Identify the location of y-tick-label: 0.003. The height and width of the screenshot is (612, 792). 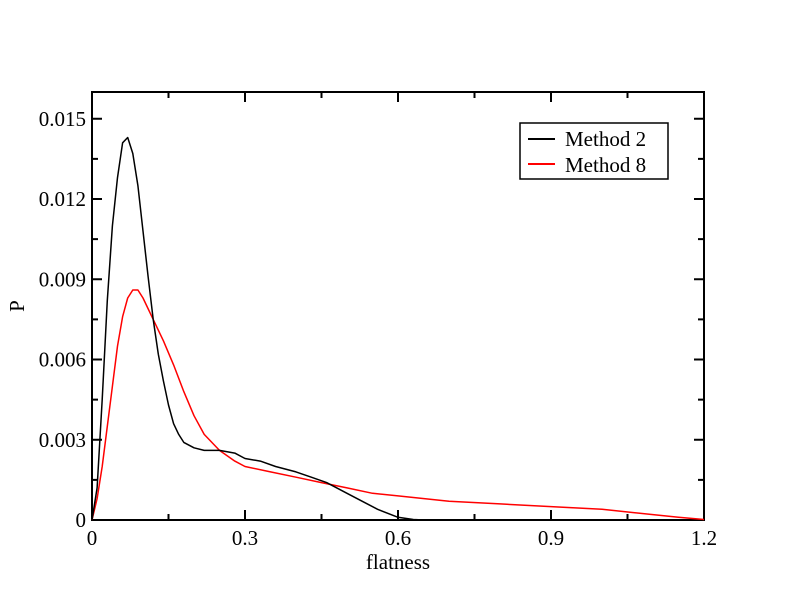
(62, 440).